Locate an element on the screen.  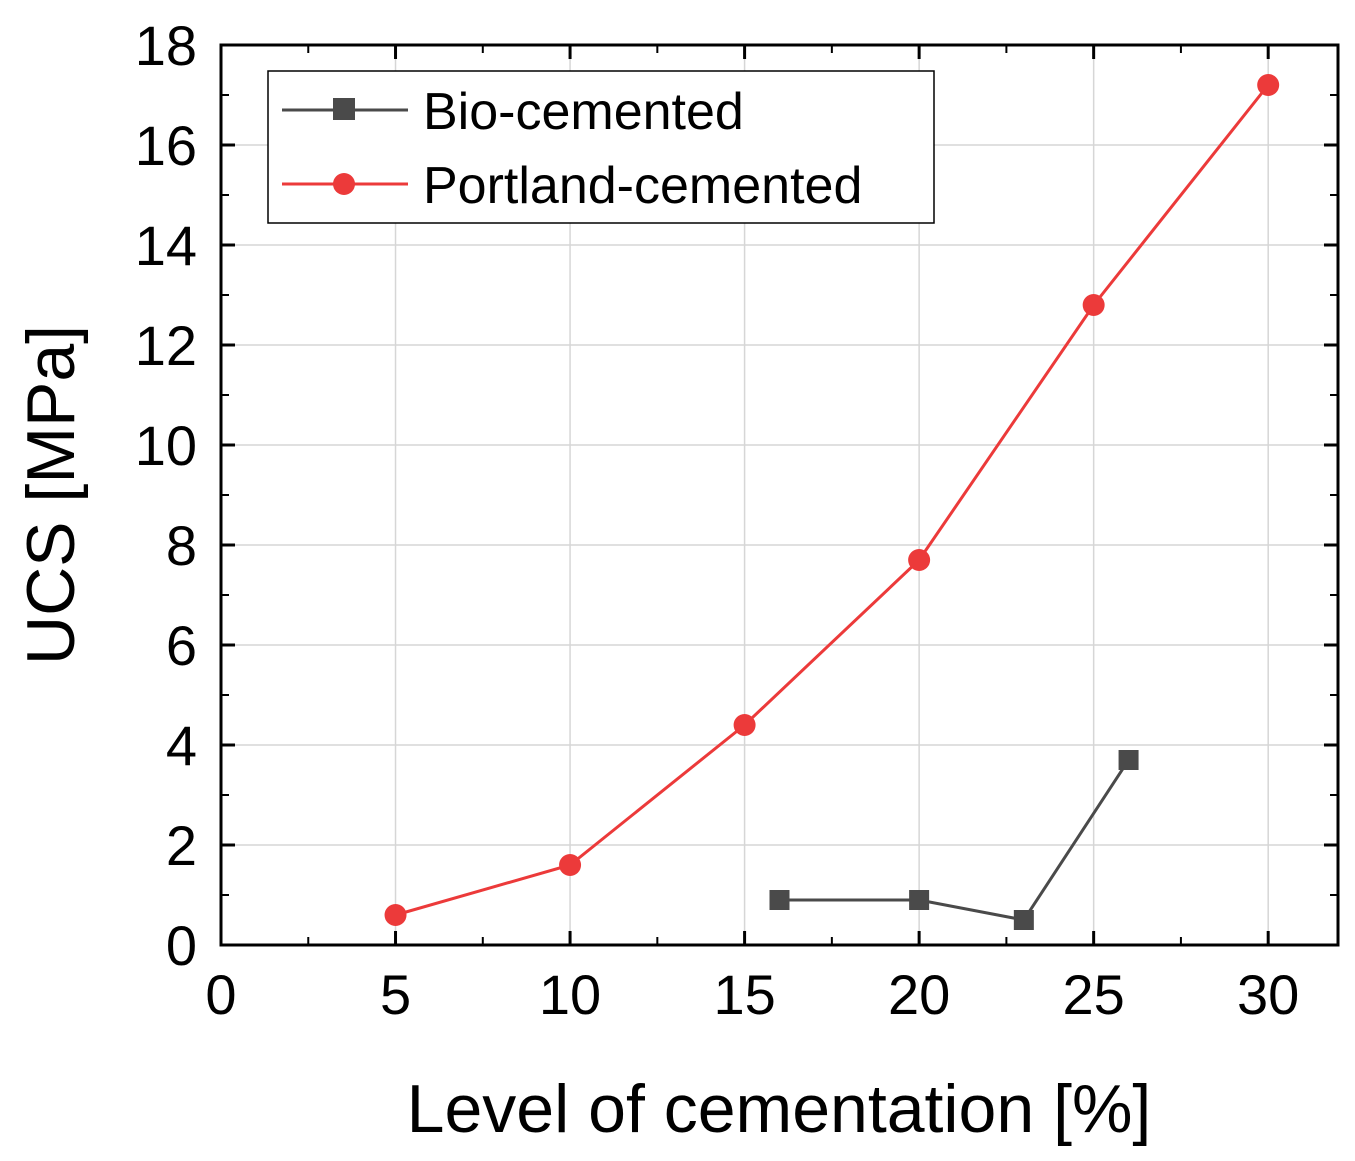
y-tick-labels: 0 2 4 6 8 10 12 14 16 18 is located at coordinates (166, 495).